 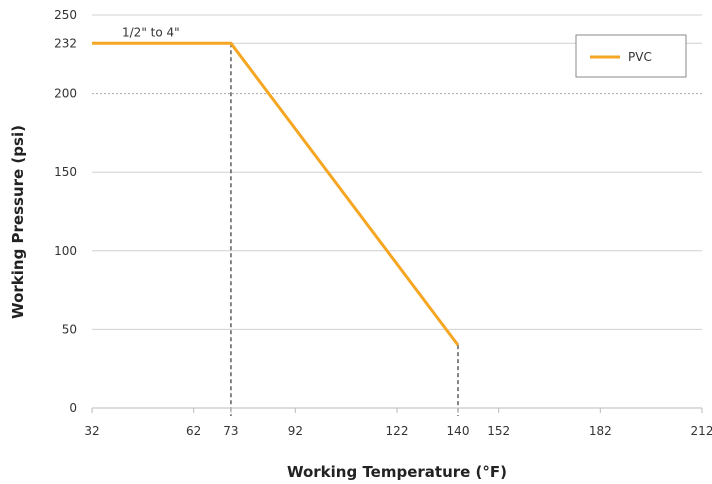 I want to click on y-tick-label-150: 150, so click(x=65, y=172).